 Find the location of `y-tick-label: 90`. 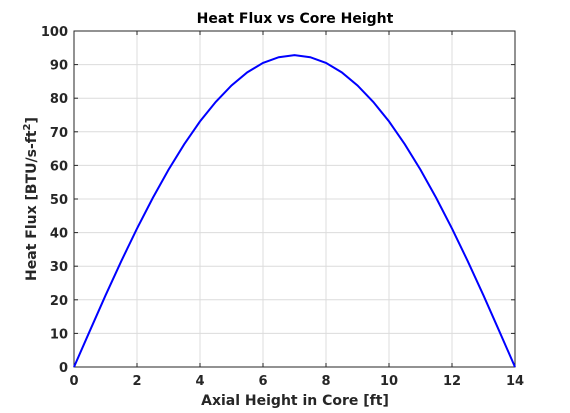

y-tick-label: 90 is located at coordinates (59, 66).